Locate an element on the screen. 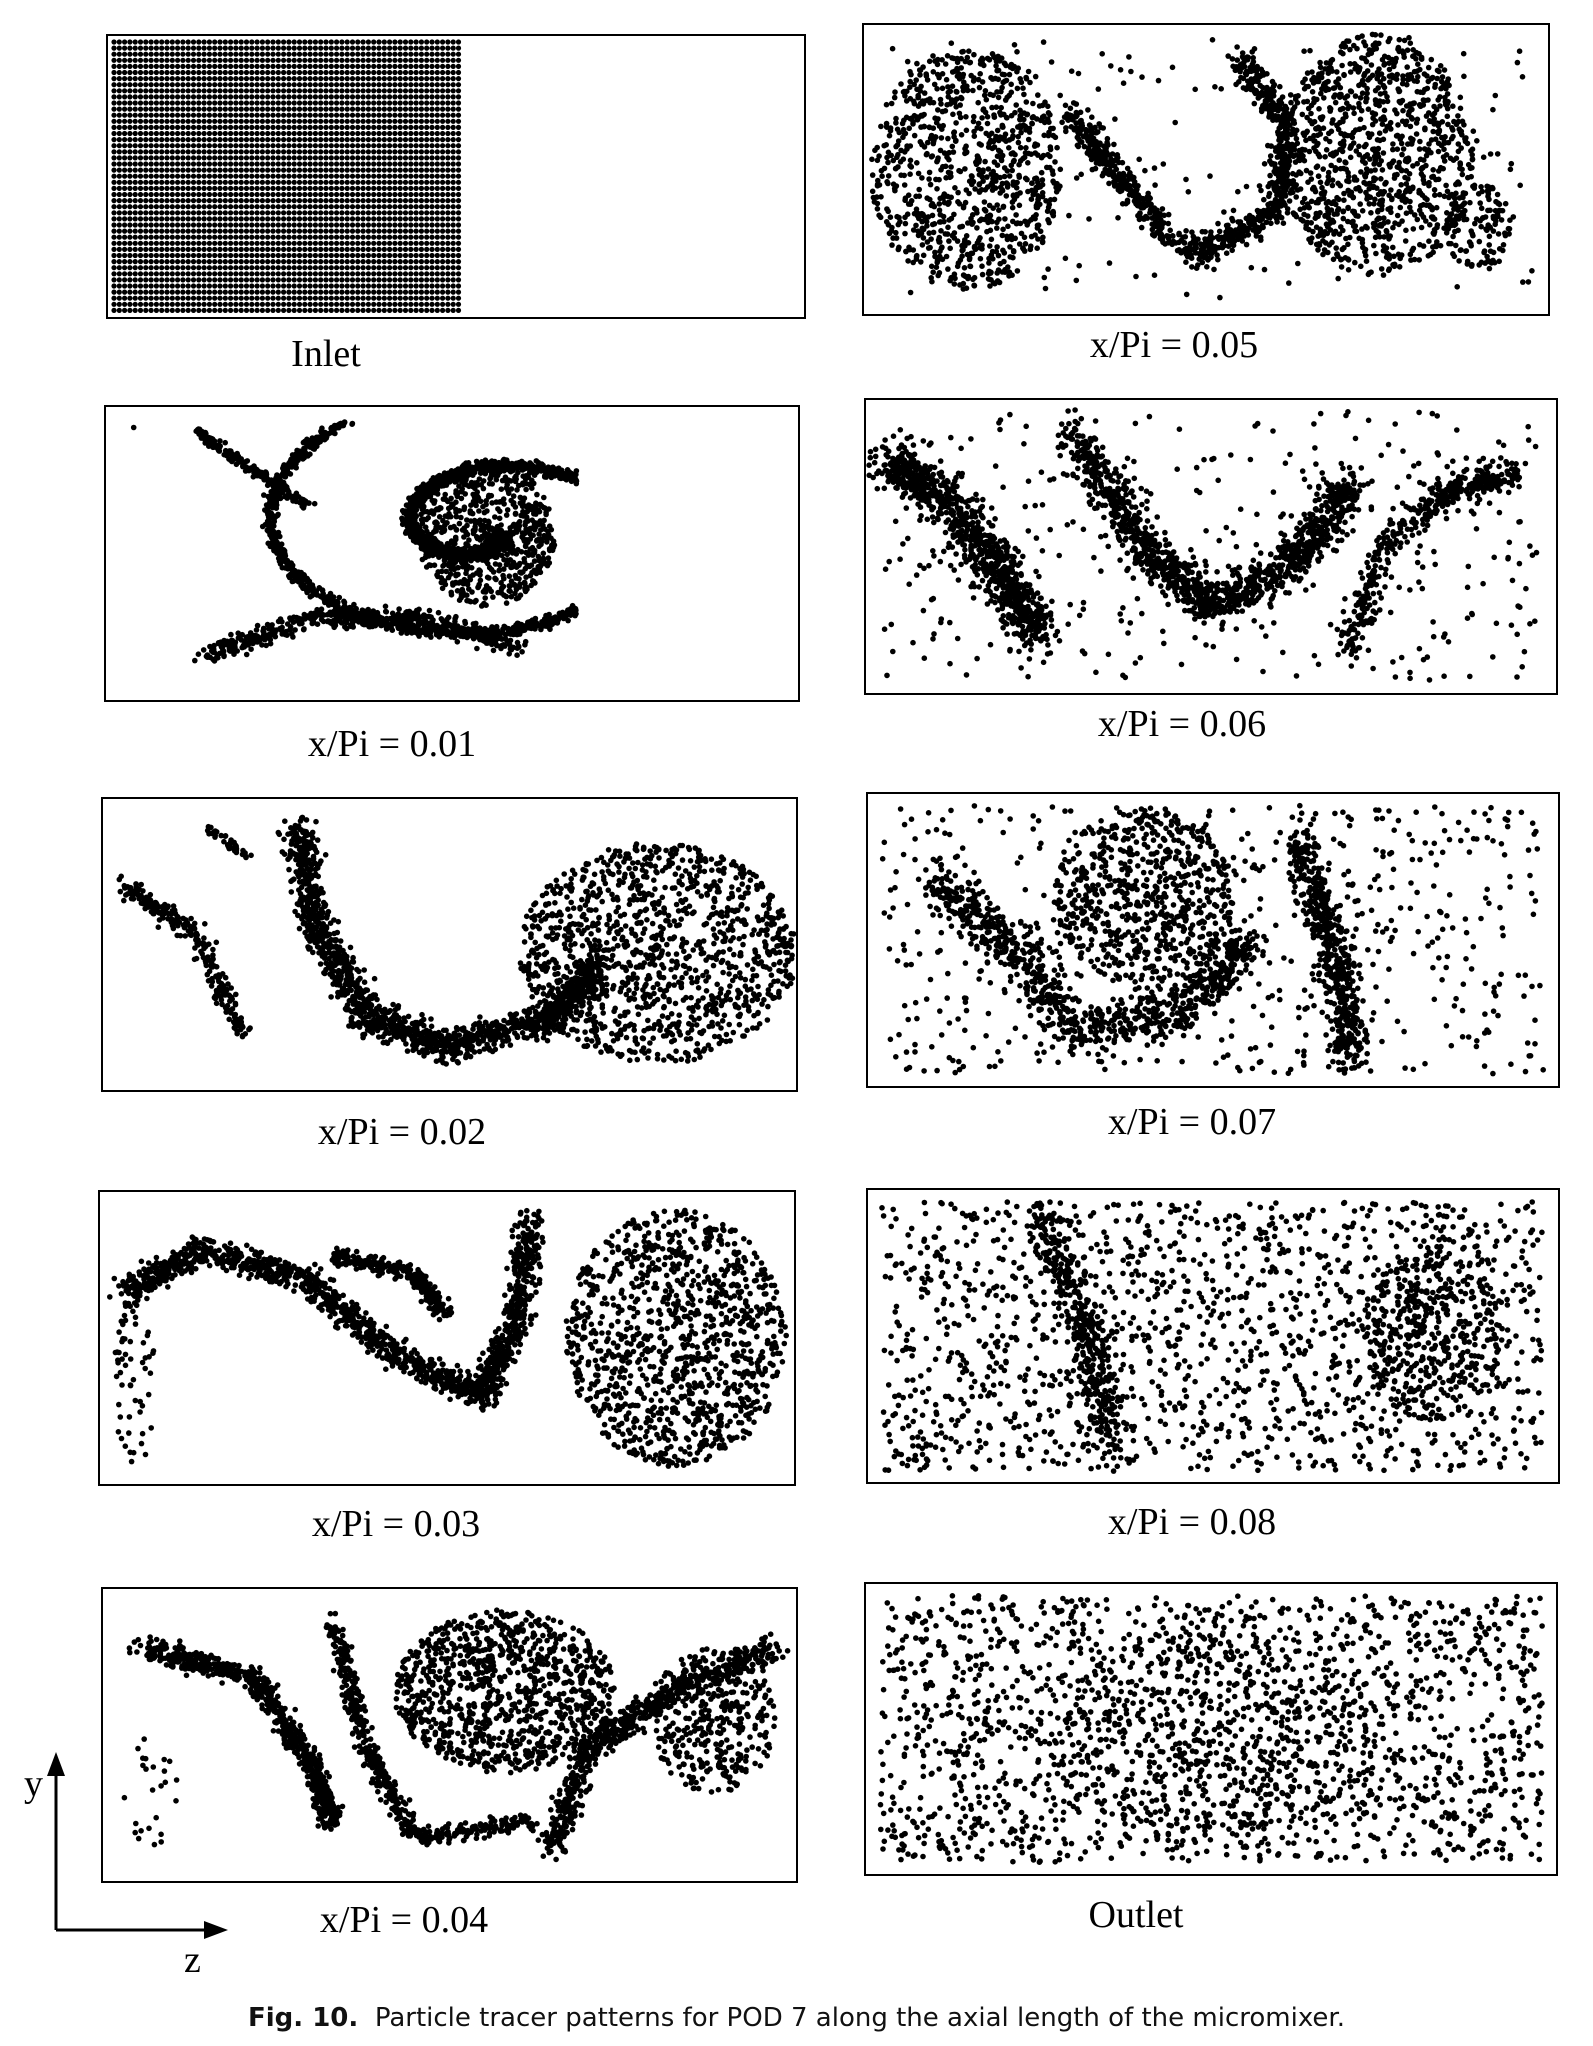 The height and width of the screenshot is (2046, 1593). y-axis-label: y is located at coordinates (33, 1784).